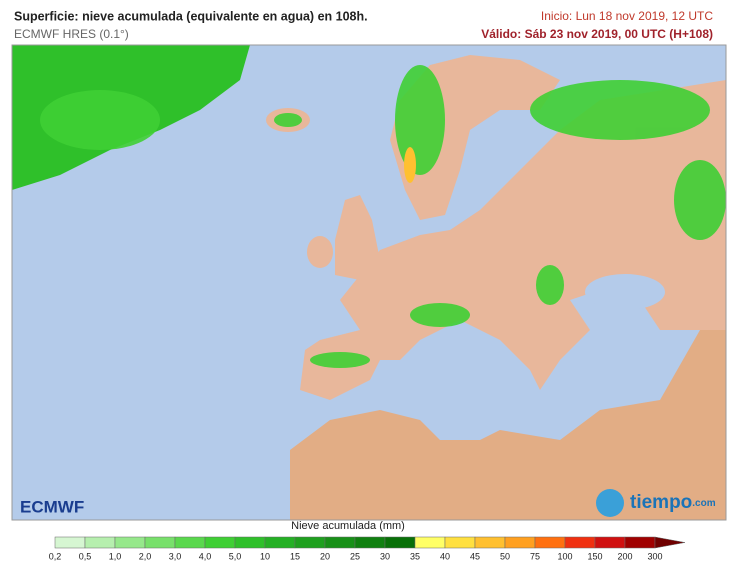 The width and height of the screenshot is (740, 577). What do you see at coordinates (71, 34) in the screenshot?
I see `model: ECMWF HRES (0.1°)` at bounding box center [71, 34].